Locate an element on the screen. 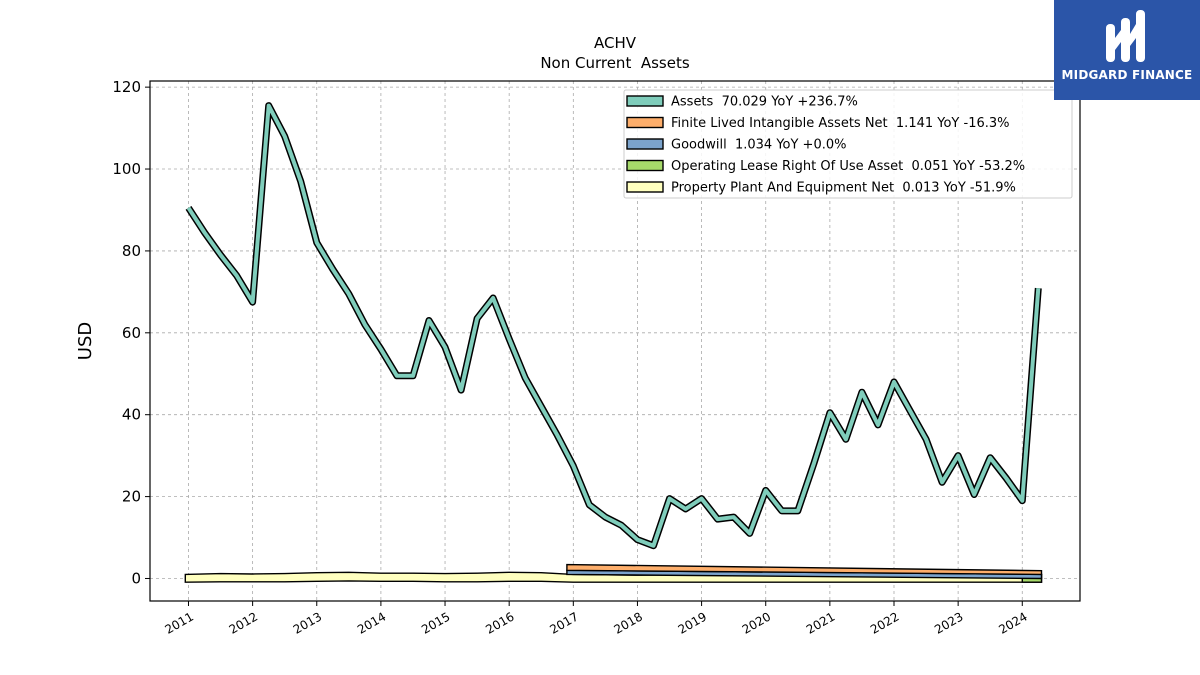 Image resolution: width=1200 pixels, height=675 pixels. legend-label: Goodwill 1.034 YoY +0.0% is located at coordinates (758, 145).